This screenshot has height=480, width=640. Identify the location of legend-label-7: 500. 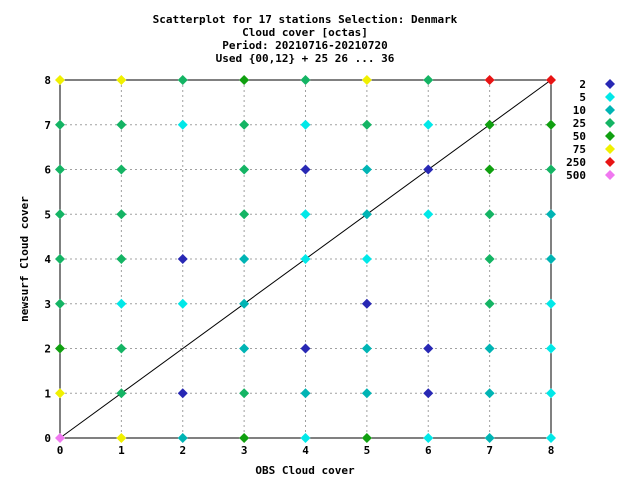
(576, 175).